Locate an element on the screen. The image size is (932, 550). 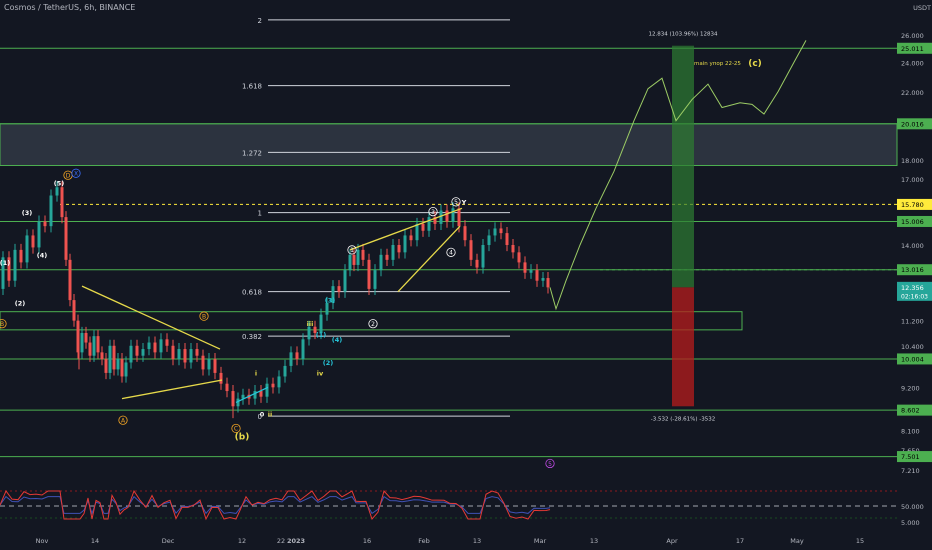
wave-label: (2) is located at coordinates (20, 303).